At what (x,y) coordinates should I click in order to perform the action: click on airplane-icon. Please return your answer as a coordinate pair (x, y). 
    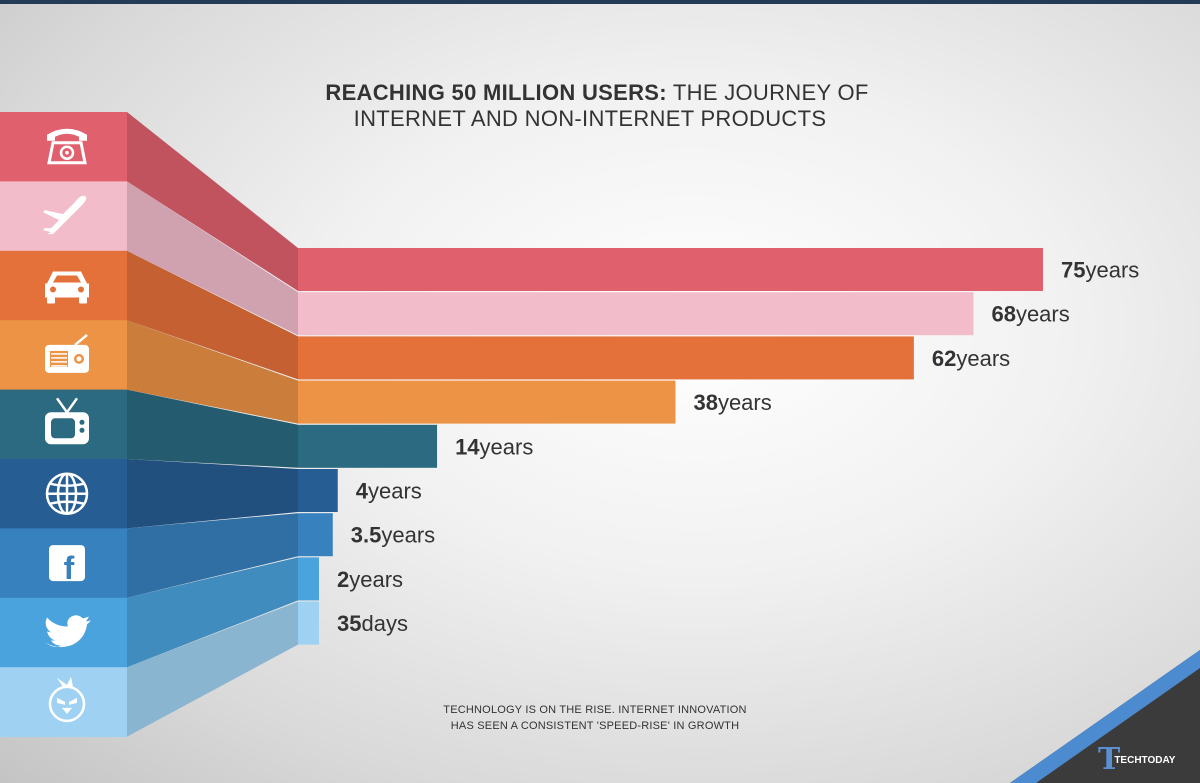
    Looking at the image, I should click on (65, 215).